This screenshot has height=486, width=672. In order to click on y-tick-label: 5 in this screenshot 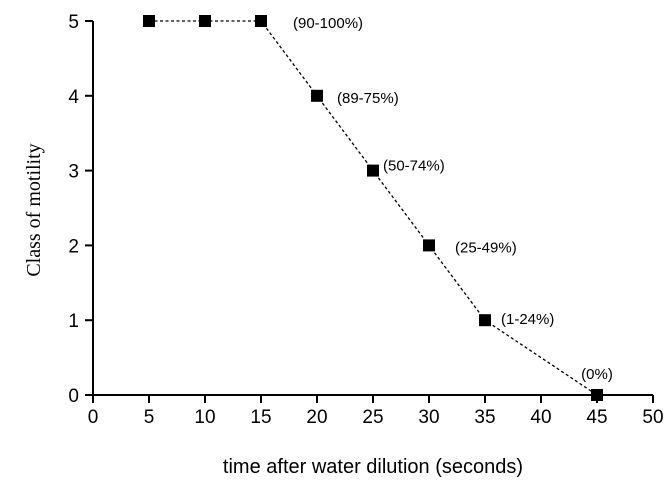, I will do `click(73, 22)`.